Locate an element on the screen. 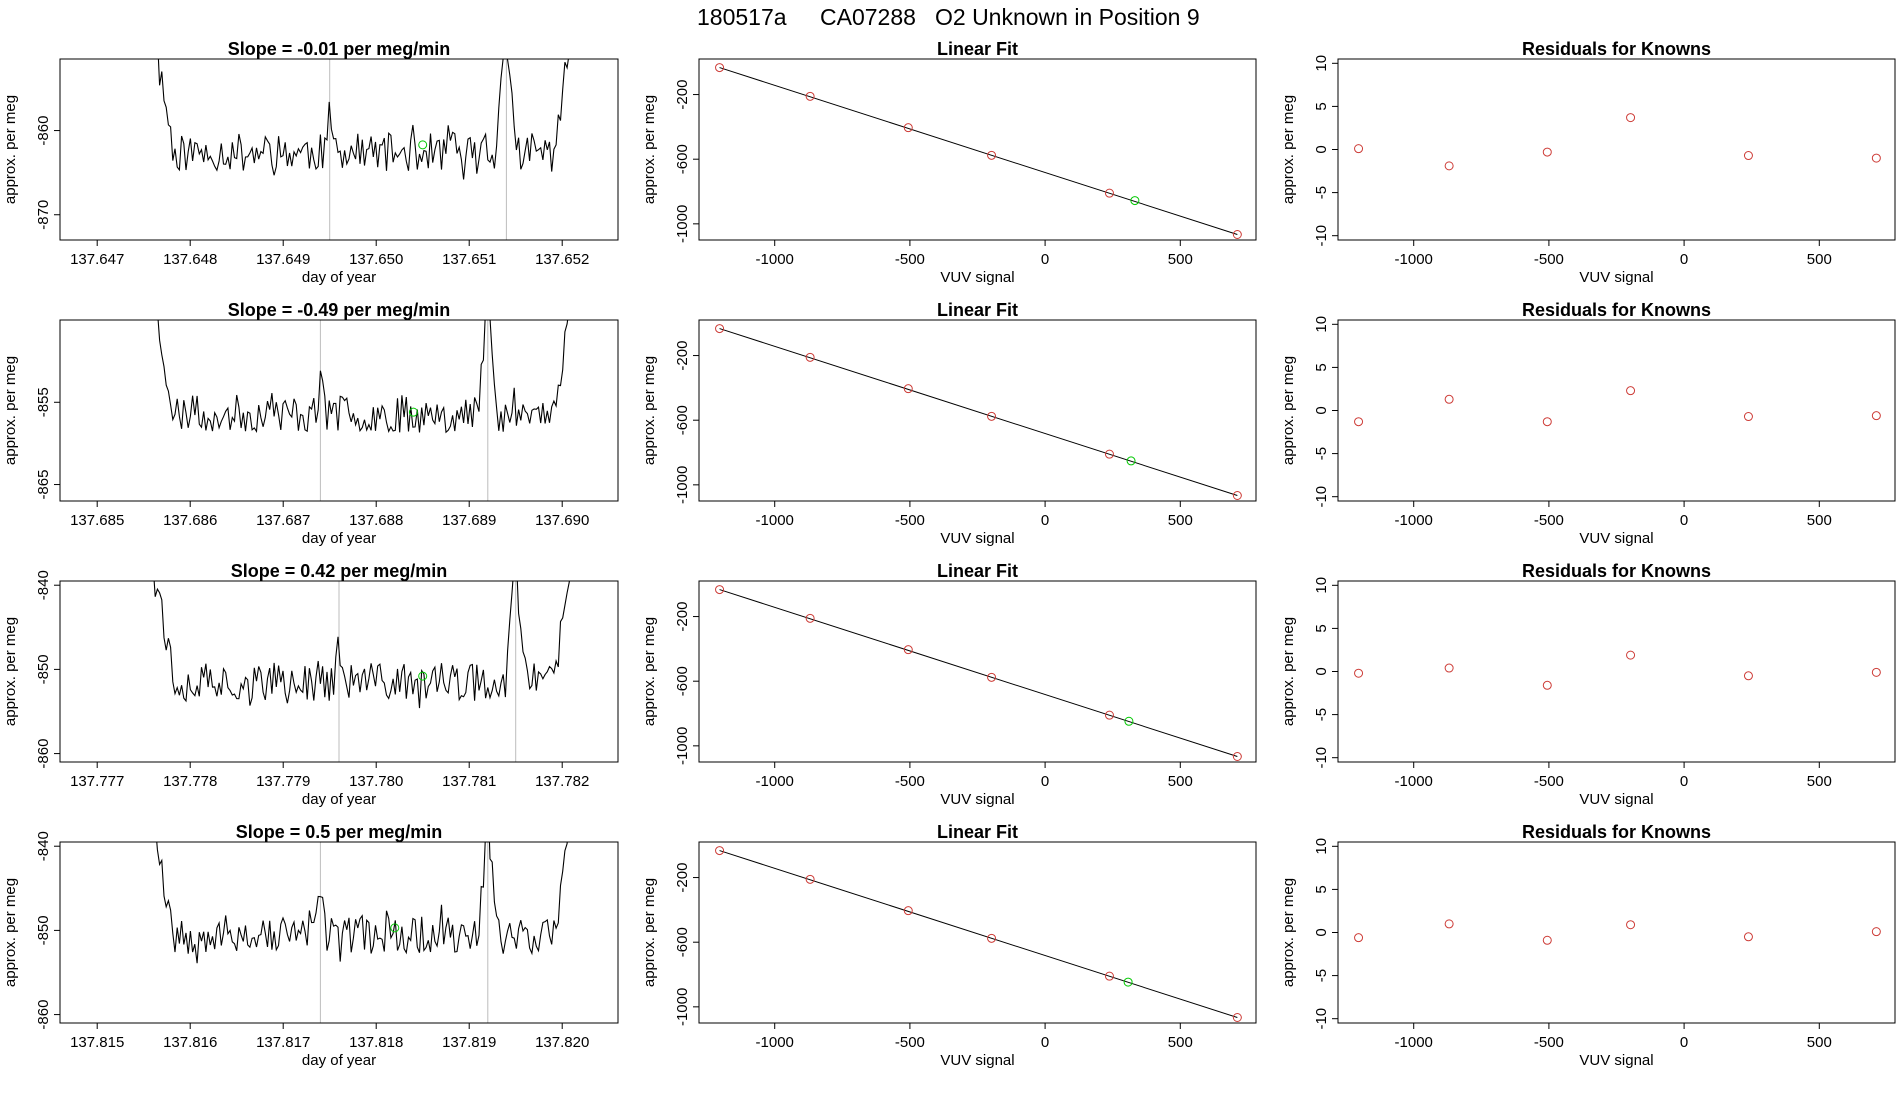 This screenshot has height=1100, width=1900. x-tick-label: 137.782 is located at coordinates (562, 781).